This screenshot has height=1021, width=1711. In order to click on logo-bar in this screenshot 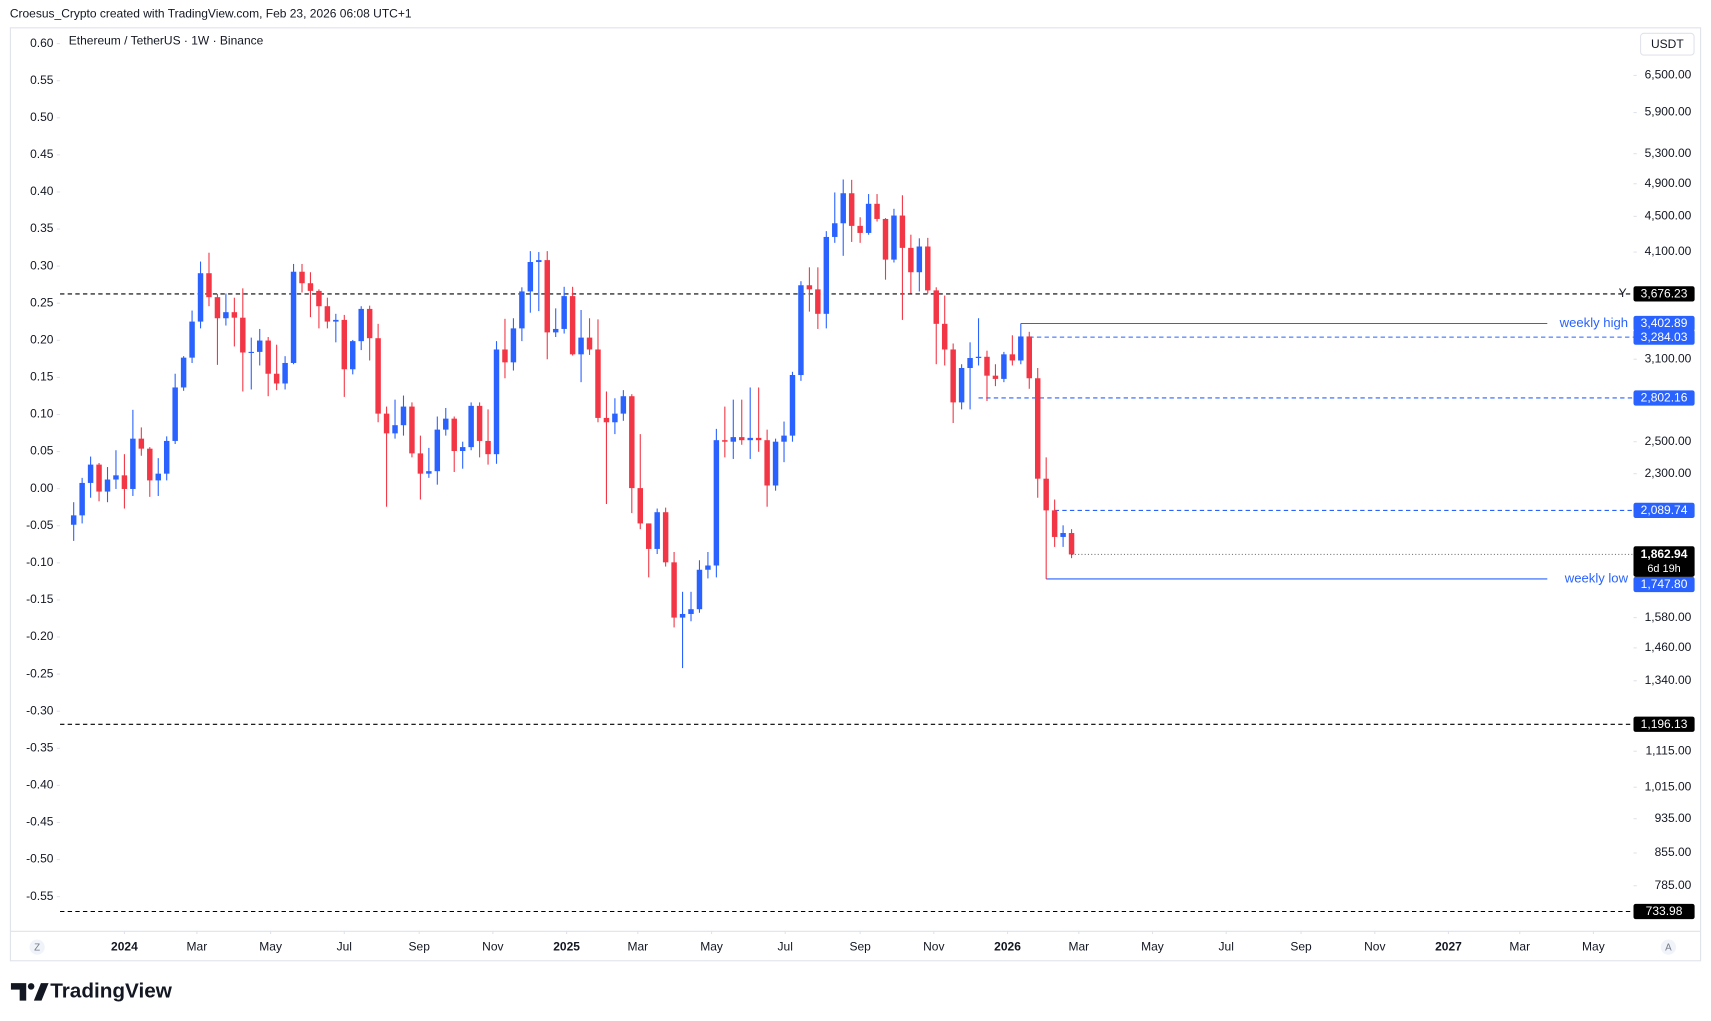, I will do `click(18, 992)`.